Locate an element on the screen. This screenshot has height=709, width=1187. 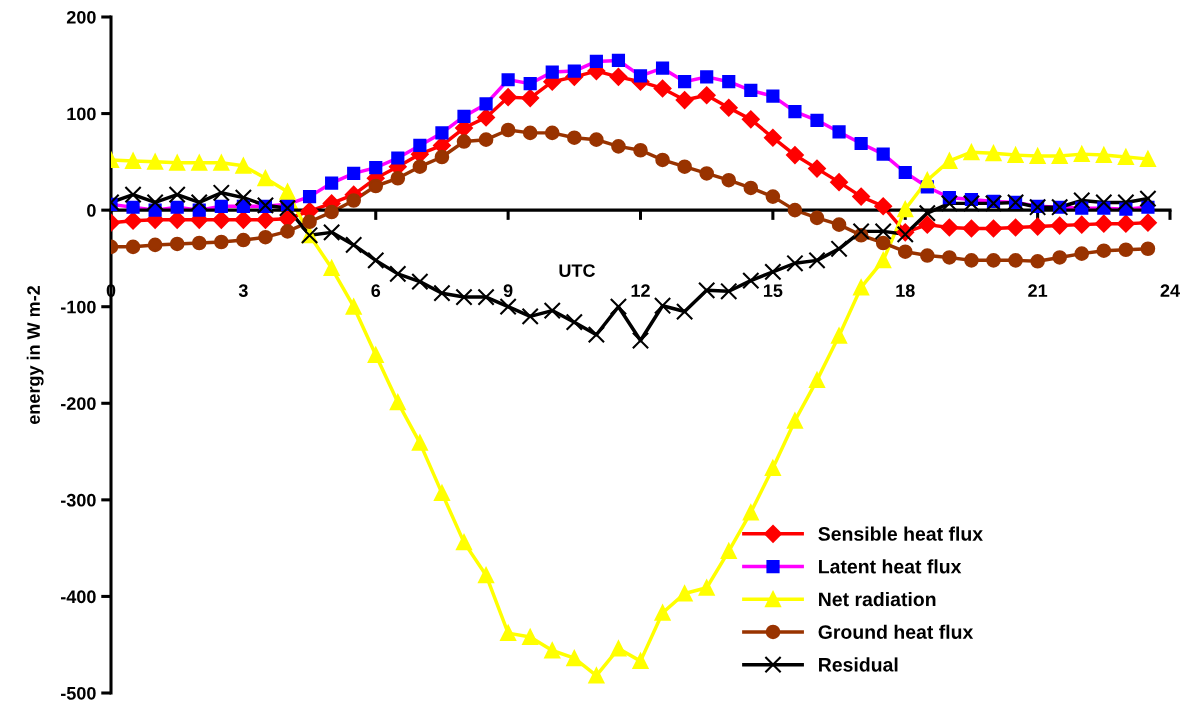
y-tick-label: 200 is located at coordinates (81, 17).